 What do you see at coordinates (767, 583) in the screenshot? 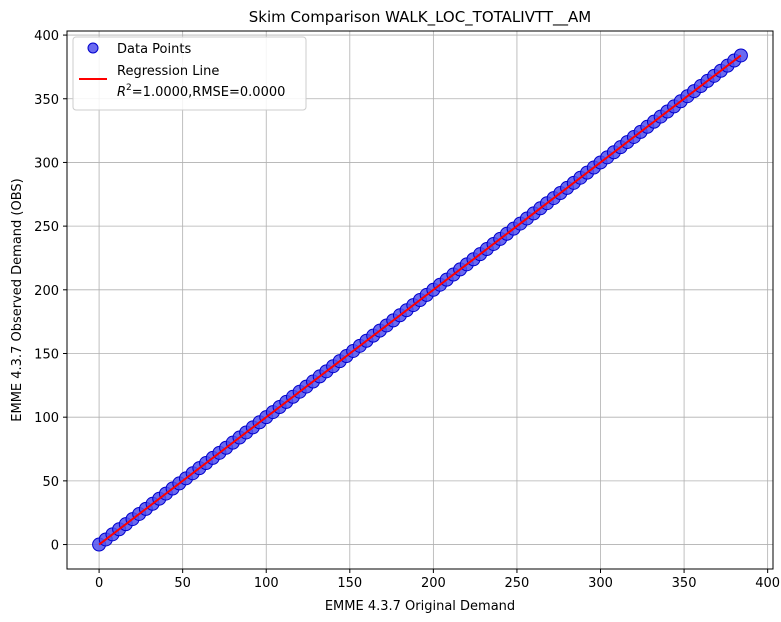
I see `x-tick-label: 400` at bounding box center [767, 583].